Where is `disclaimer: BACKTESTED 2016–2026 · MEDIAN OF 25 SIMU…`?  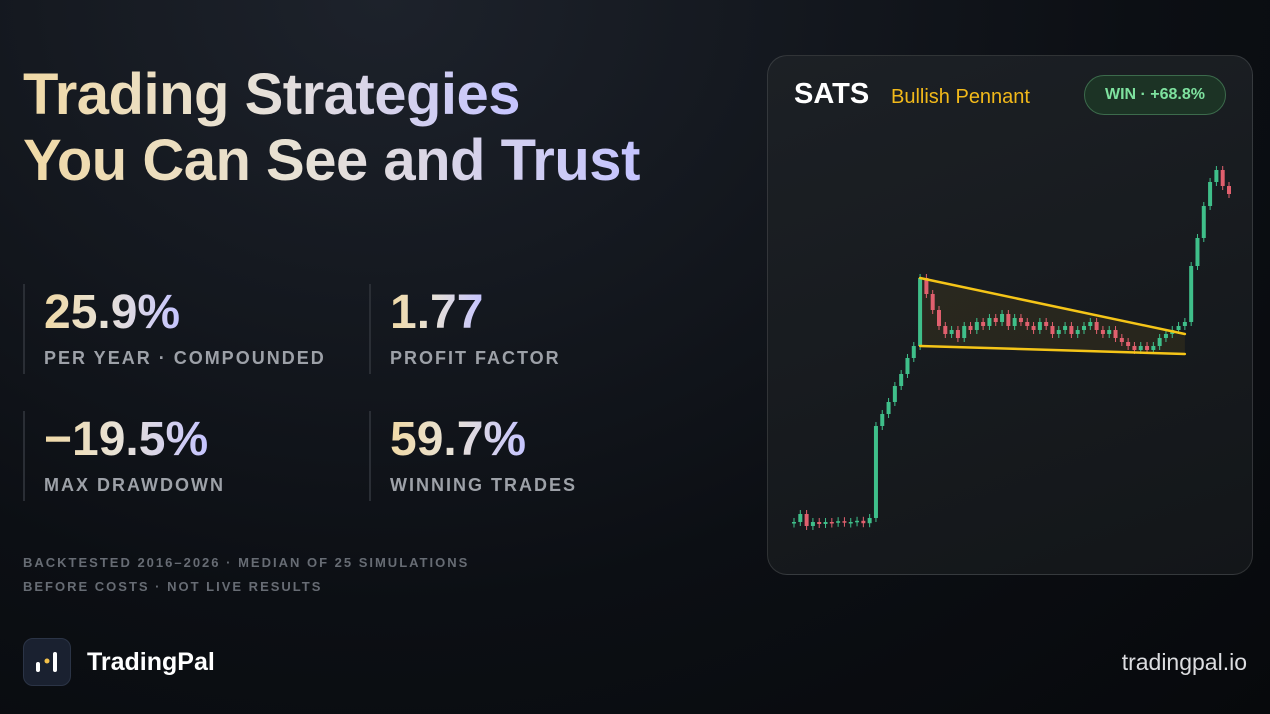 disclaimer: BACKTESTED 2016–2026 · MEDIAN OF 25 SIMU… is located at coordinates (246, 562).